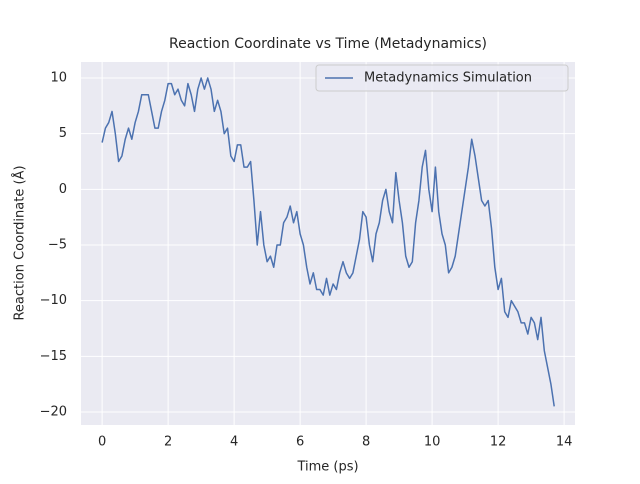 The width and height of the screenshot is (640, 484). I want to click on y-tick-label: −5, so click(57, 245).